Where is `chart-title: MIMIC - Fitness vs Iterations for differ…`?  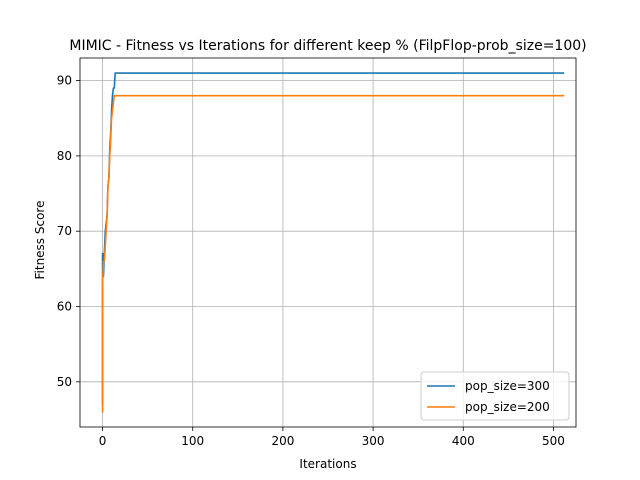 chart-title: MIMIC - Fitness vs Iterations for differ… is located at coordinates (327, 46).